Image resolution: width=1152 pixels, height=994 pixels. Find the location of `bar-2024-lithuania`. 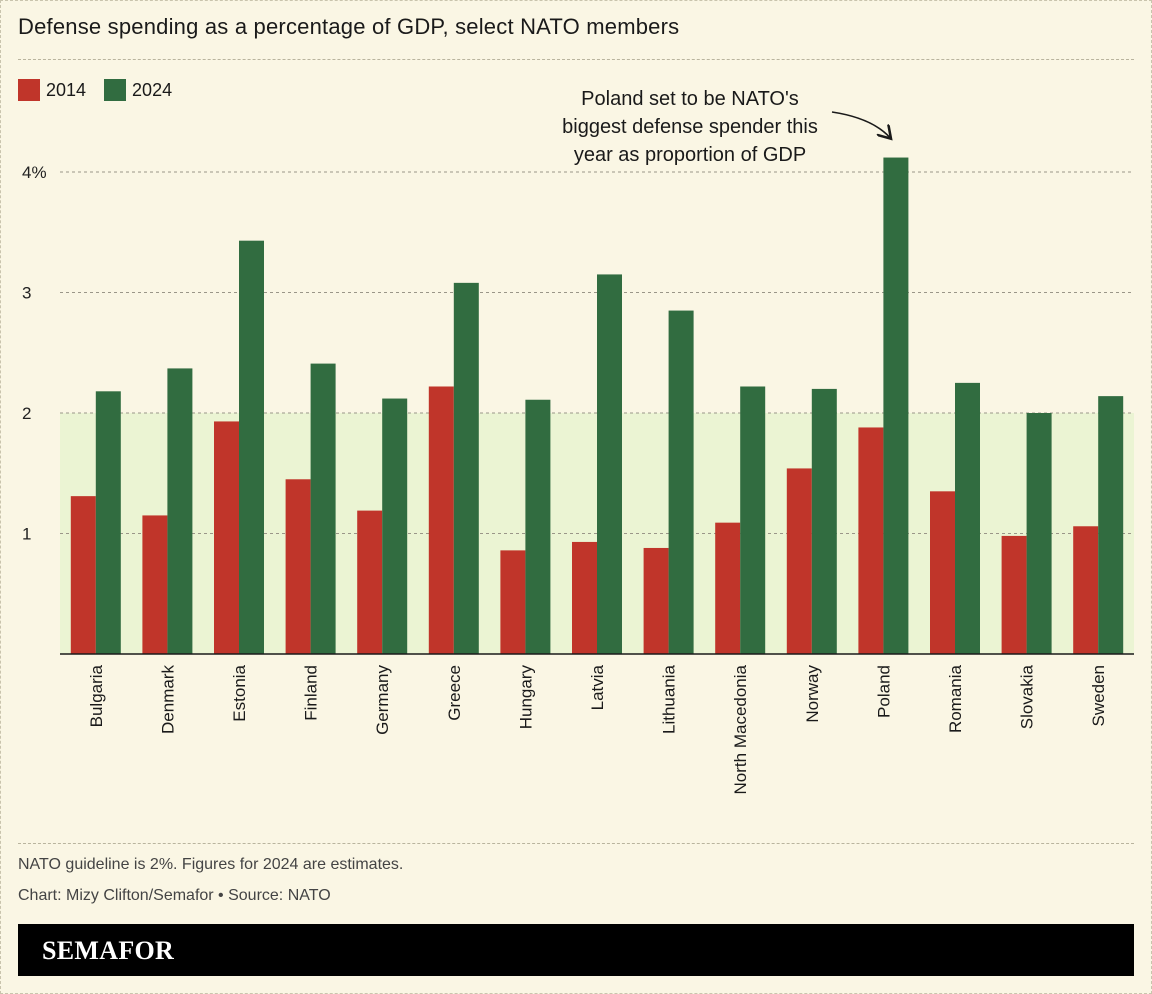

bar-2024-lithuania is located at coordinates (681, 482).